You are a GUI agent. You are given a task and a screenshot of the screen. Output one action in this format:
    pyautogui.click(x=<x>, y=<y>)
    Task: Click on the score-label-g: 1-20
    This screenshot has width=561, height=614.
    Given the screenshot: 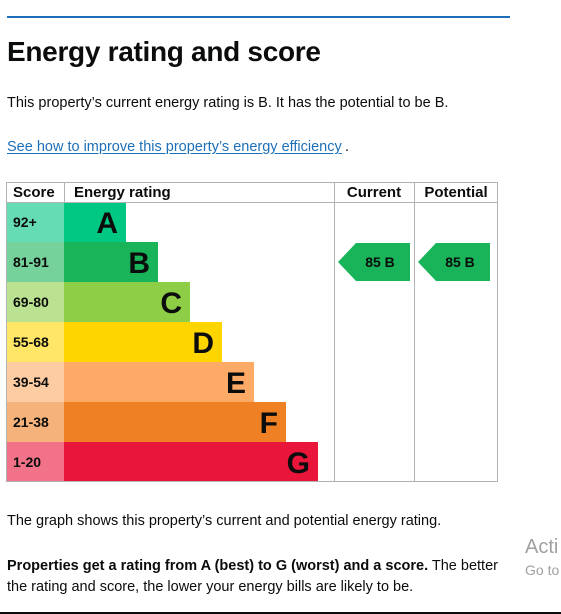 What is the action you would take?
    pyautogui.click(x=27, y=462)
    